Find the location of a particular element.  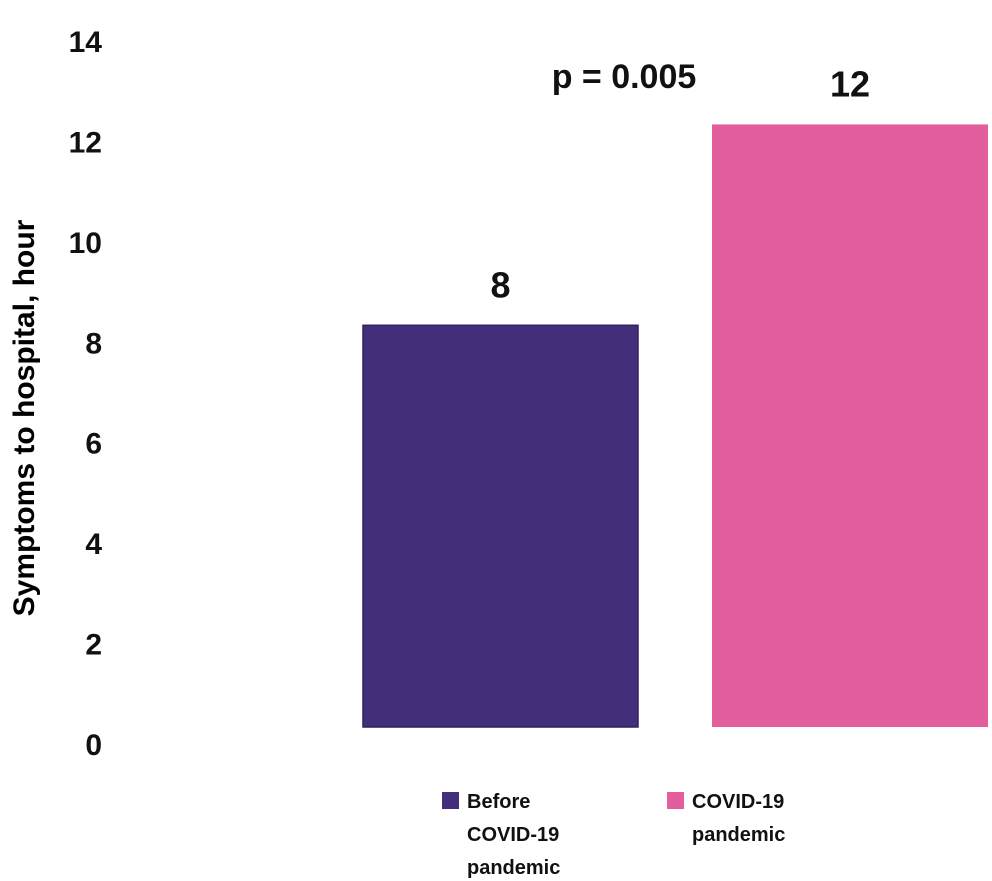

data-labels: 8 12 is located at coordinates (680, 184).